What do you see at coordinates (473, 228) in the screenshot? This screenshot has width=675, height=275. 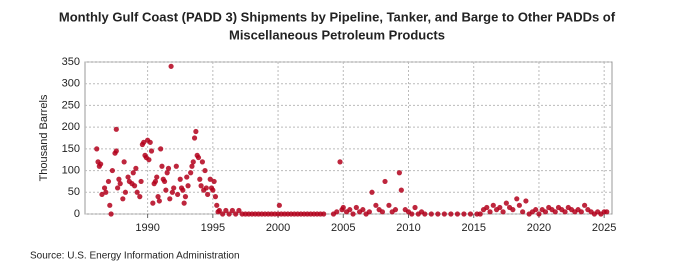 I see `x-tick-label: 2015` at bounding box center [473, 228].